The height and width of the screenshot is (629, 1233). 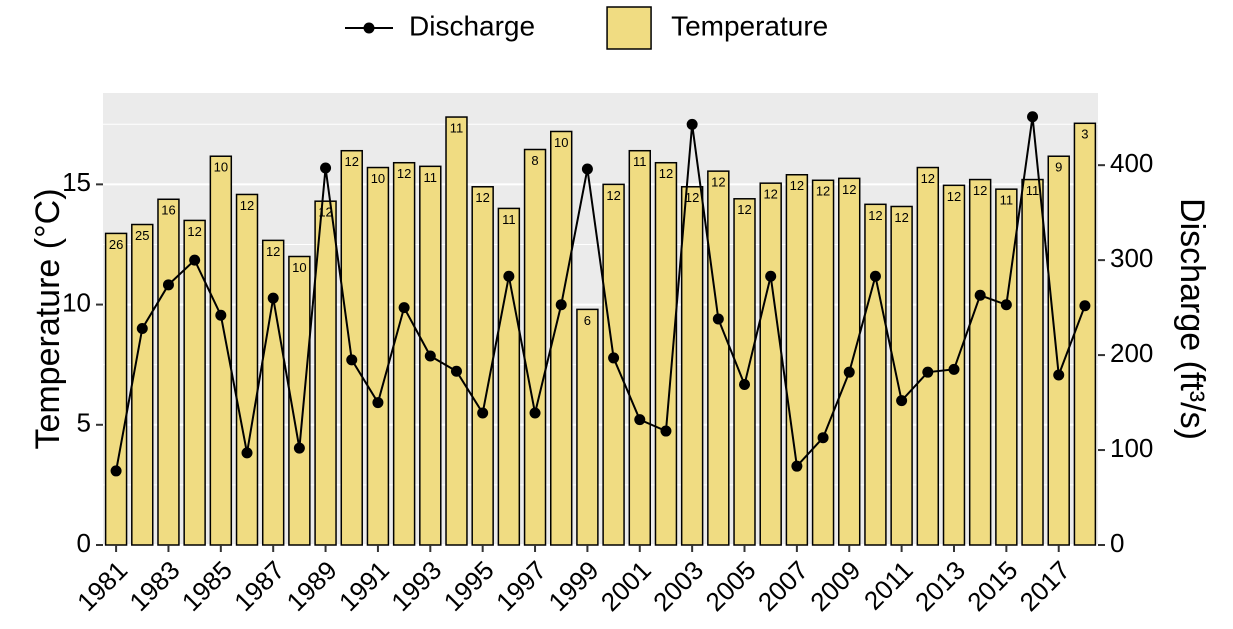 I want to click on x-tick-label: 2001, so click(x=626, y=586).